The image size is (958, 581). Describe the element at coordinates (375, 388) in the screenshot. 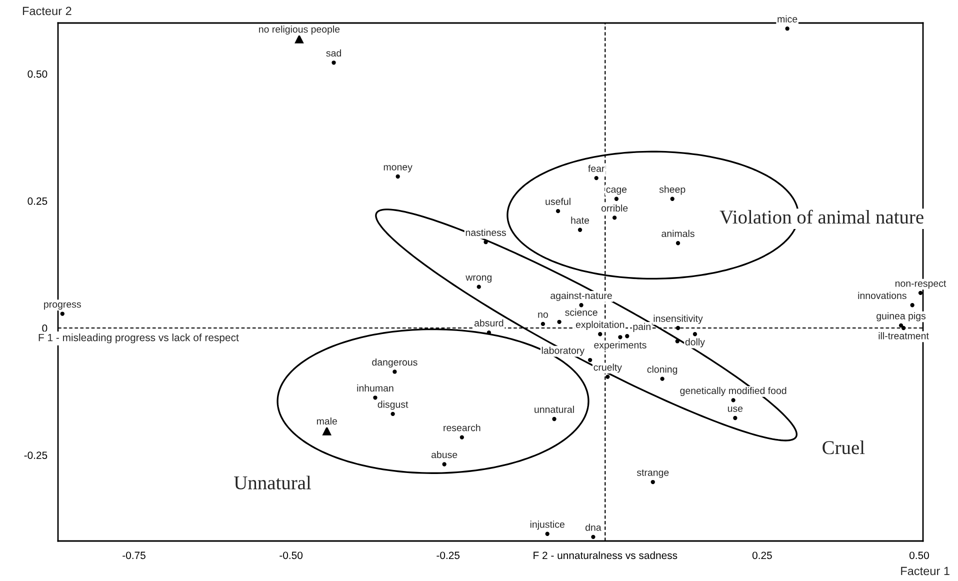

I see `data-label: inhuman` at that location.